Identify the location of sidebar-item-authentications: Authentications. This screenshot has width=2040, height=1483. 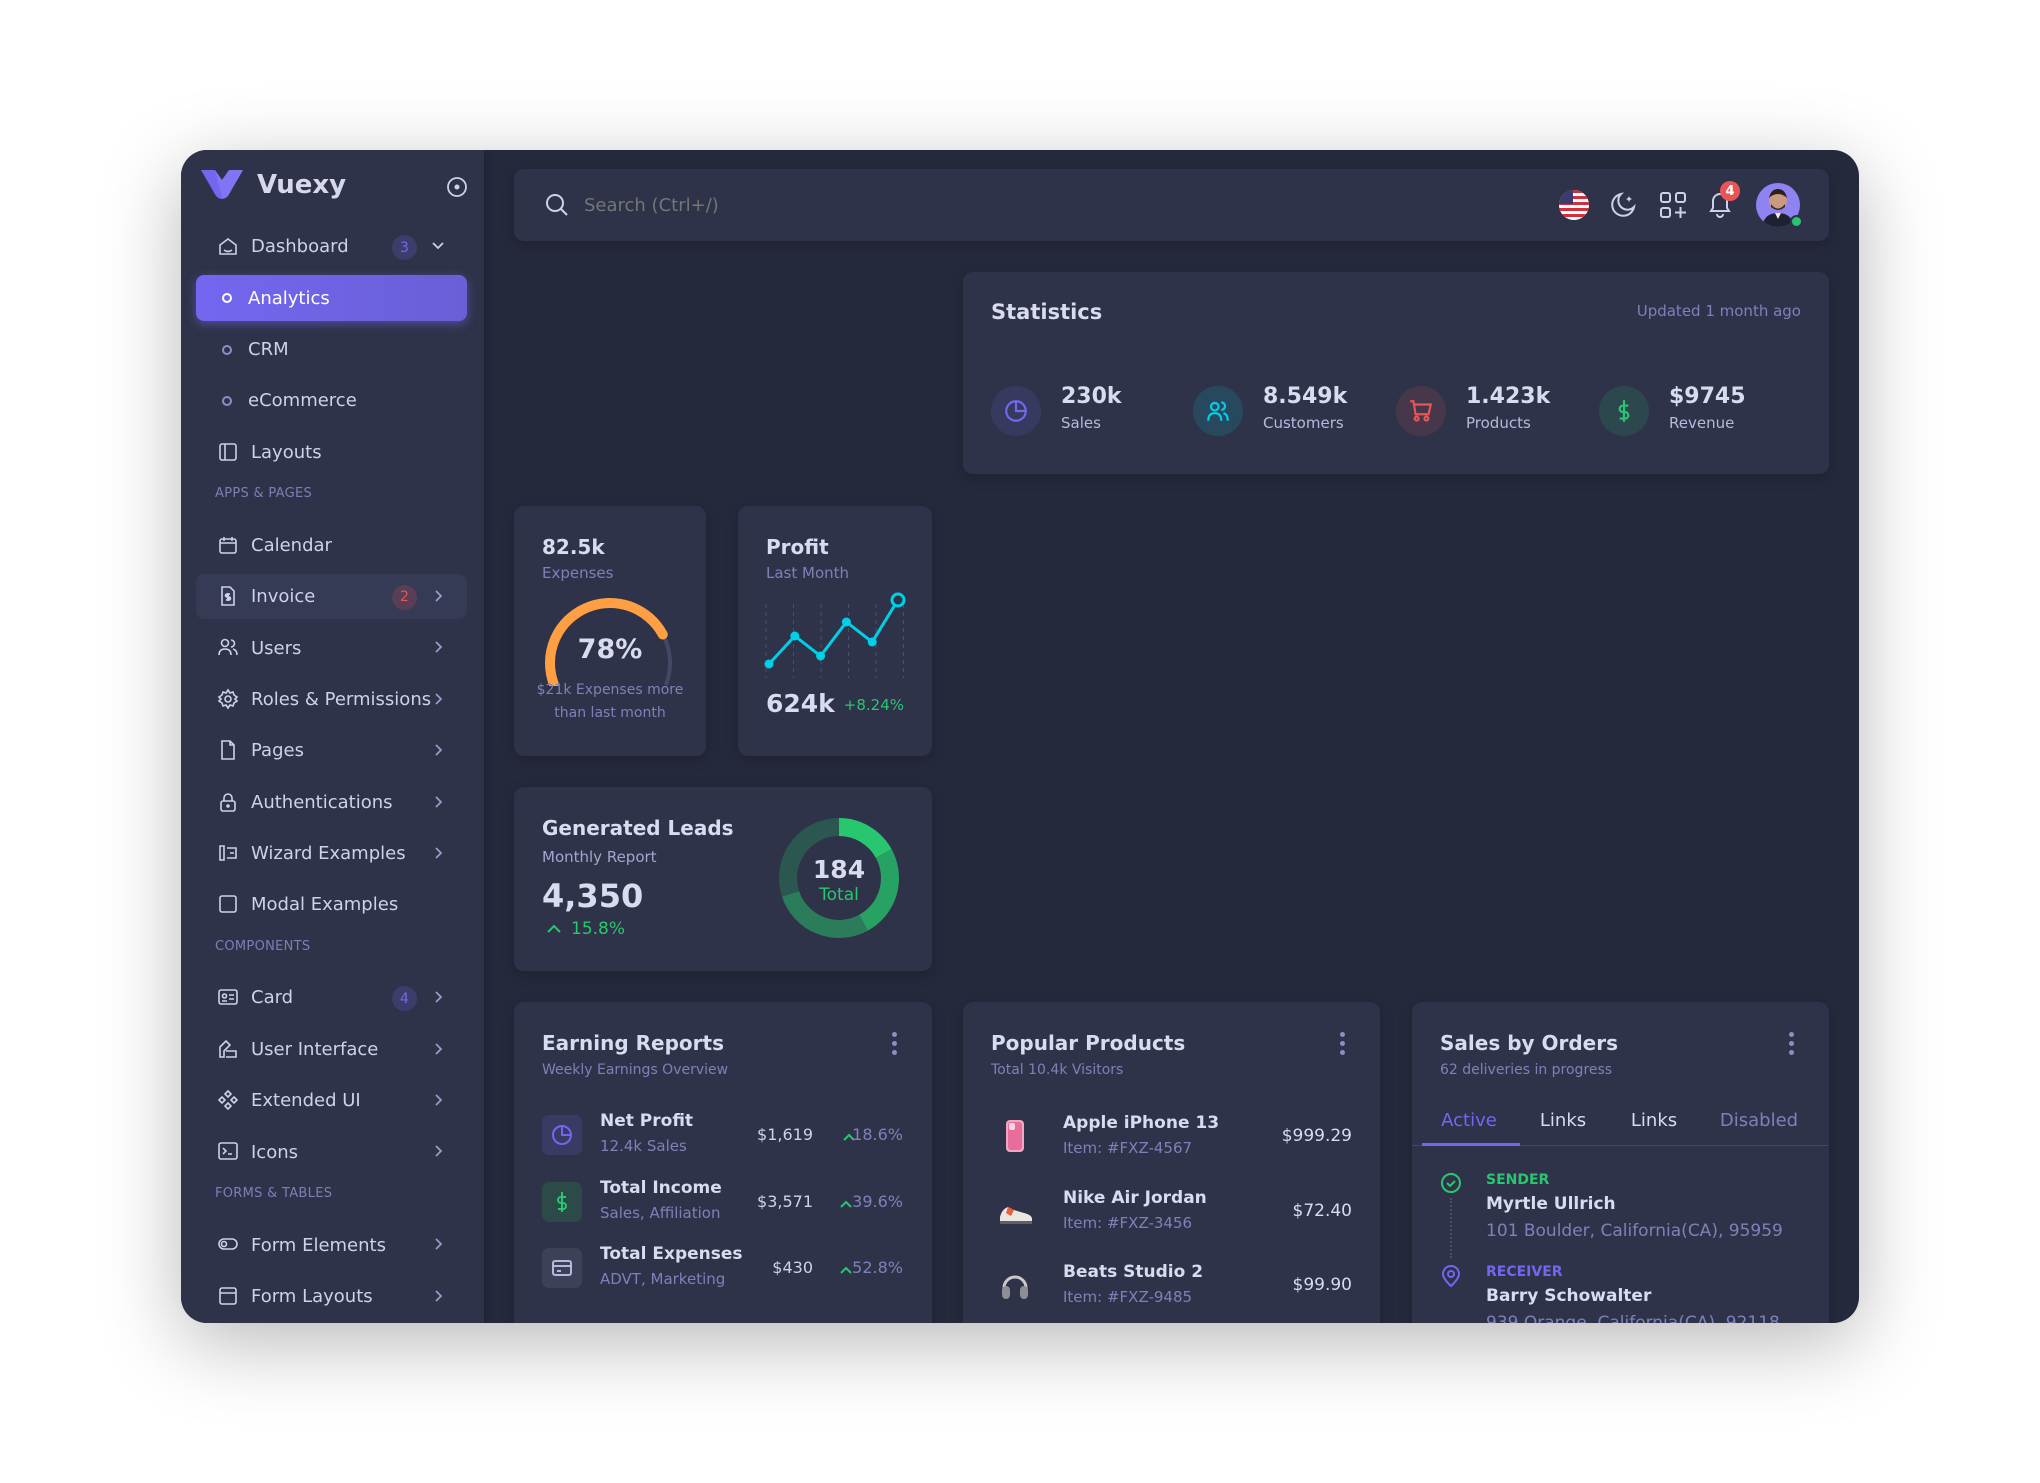
(332, 802).